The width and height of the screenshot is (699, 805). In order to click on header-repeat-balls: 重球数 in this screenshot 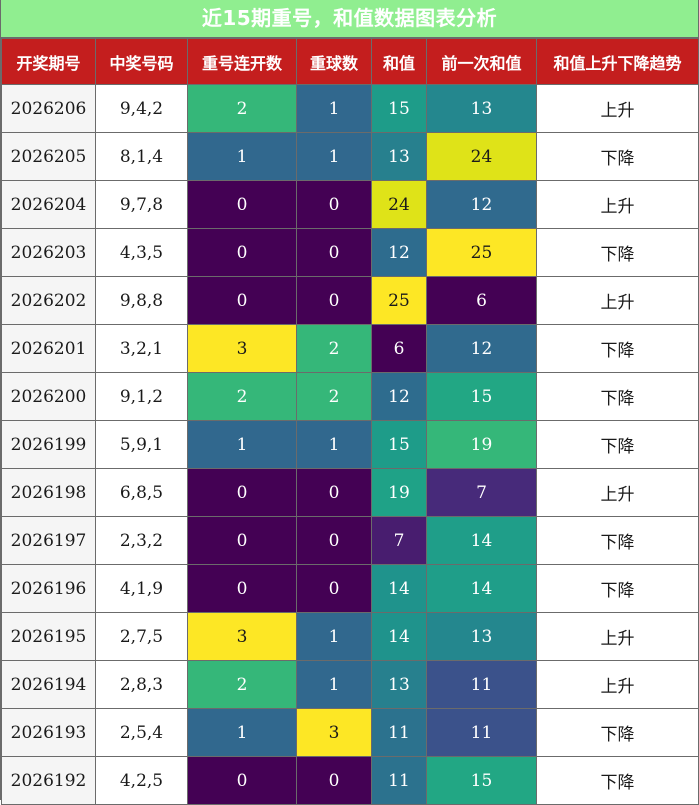, I will do `click(334, 61)`.